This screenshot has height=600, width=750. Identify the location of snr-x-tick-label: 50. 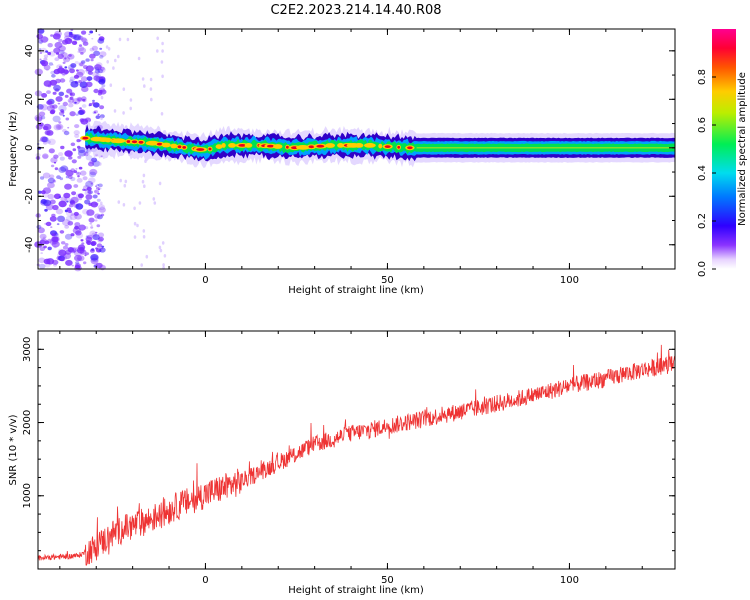
(387, 580).